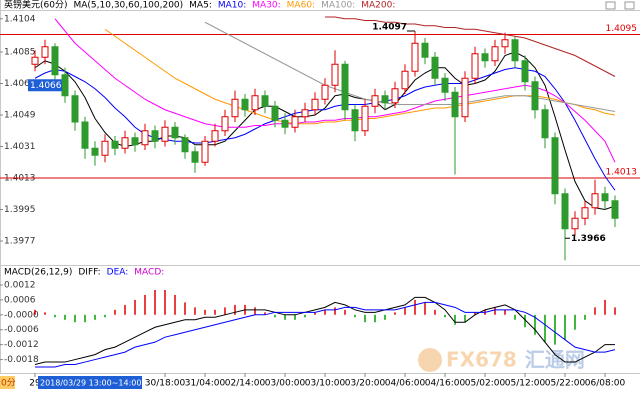  Describe the element at coordinates (285, 384) in the screenshot. I see `x-tick-label: 03/00:00` at that location.